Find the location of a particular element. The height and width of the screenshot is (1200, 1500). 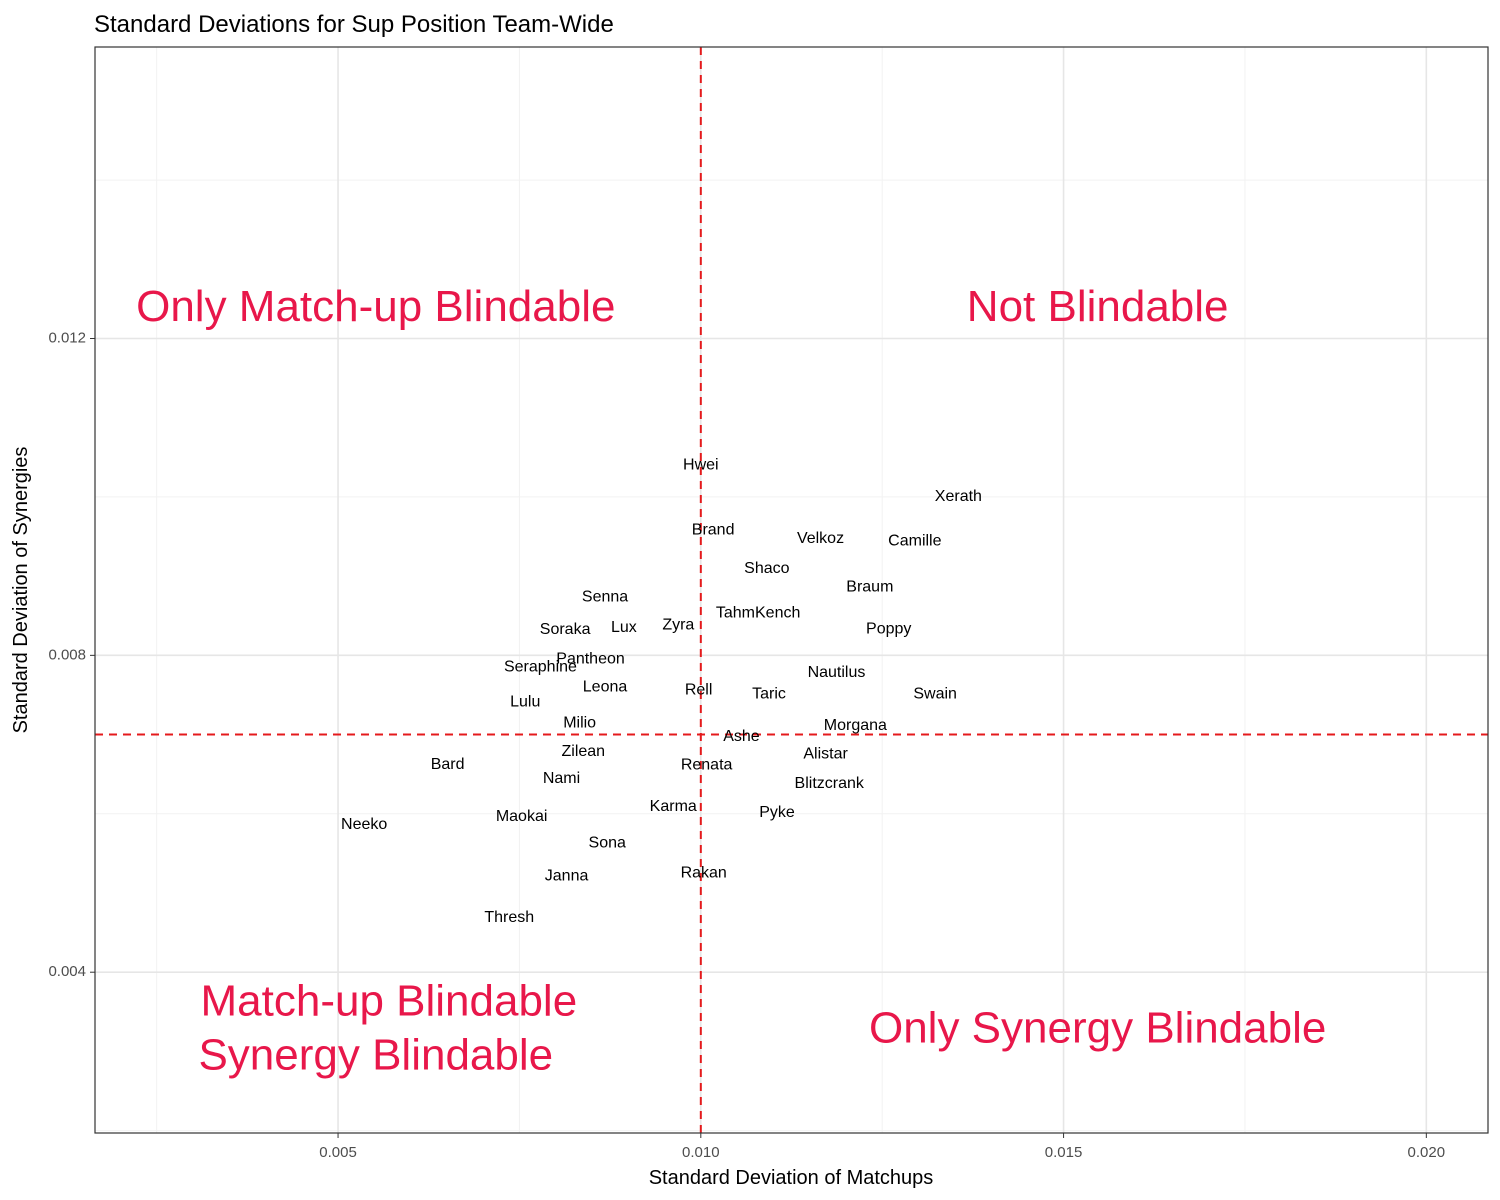

point-label: Poppy is located at coordinates (888, 628).